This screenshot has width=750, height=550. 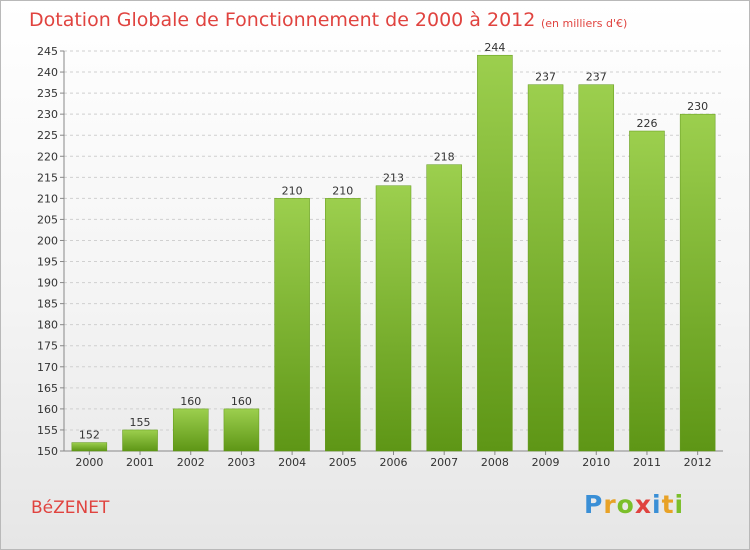 I want to click on x-tick-label: 2009, so click(x=546, y=462).